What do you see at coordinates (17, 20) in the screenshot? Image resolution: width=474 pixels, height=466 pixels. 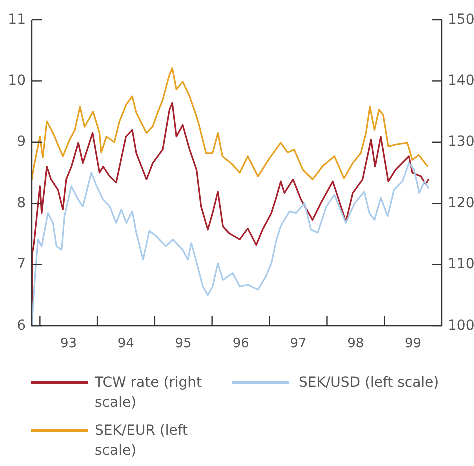 I see `y-tick-label: 11` at bounding box center [17, 20].